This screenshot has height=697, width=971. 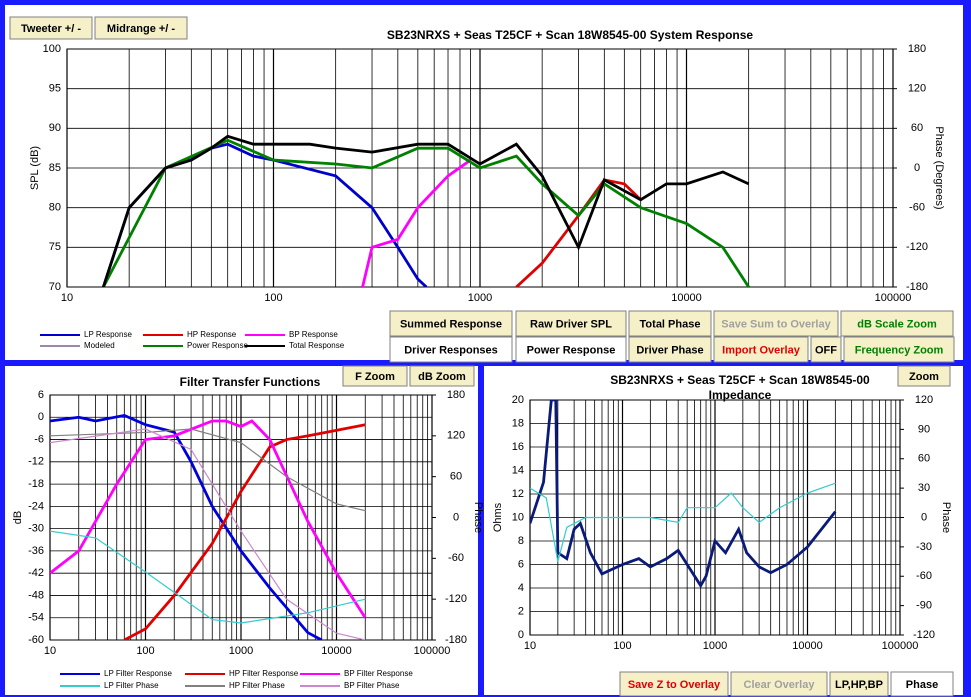 What do you see at coordinates (456, 517) in the screenshot?
I see `y2-tick-label: 0` at bounding box center [456, 517].